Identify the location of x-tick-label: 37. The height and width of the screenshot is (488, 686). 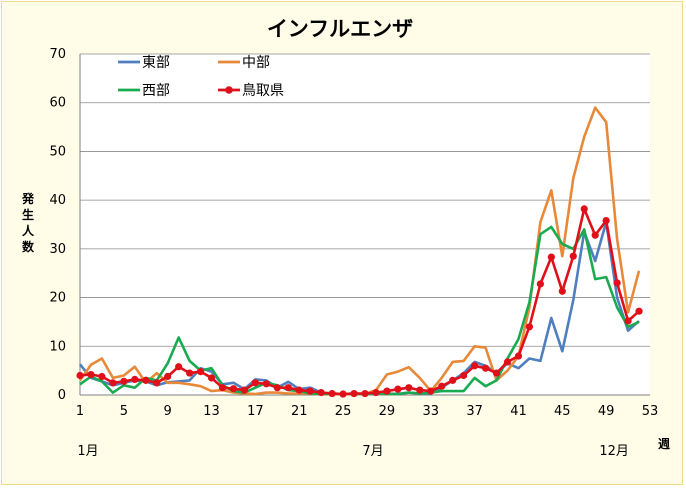
(474, 411).